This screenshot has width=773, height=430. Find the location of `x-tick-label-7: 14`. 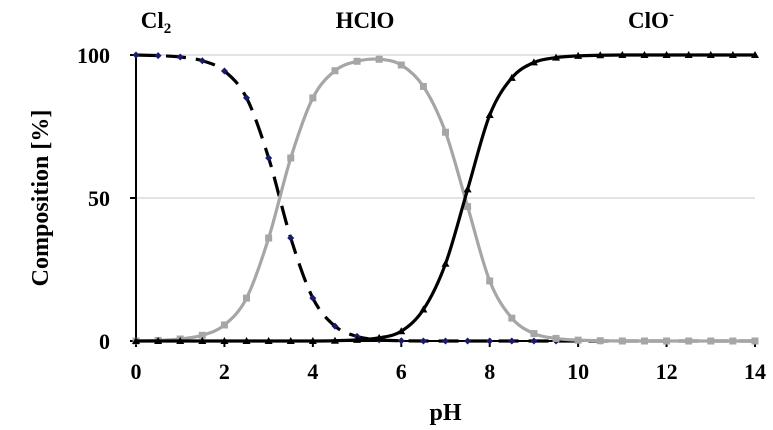

x-tick-label-7: 14 is located at coordinates (755, 371).